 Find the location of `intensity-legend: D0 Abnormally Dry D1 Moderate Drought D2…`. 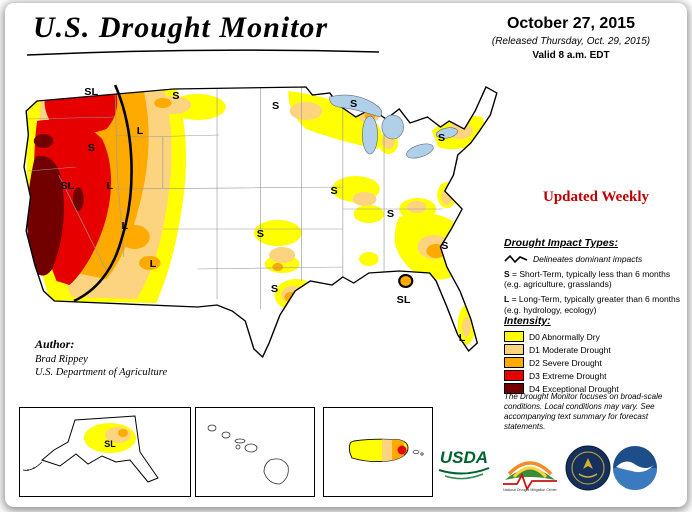

intensity-legend: D0 Abnormally Dry D1 Moderate Drought D2… is located at coordinates (595, 362).